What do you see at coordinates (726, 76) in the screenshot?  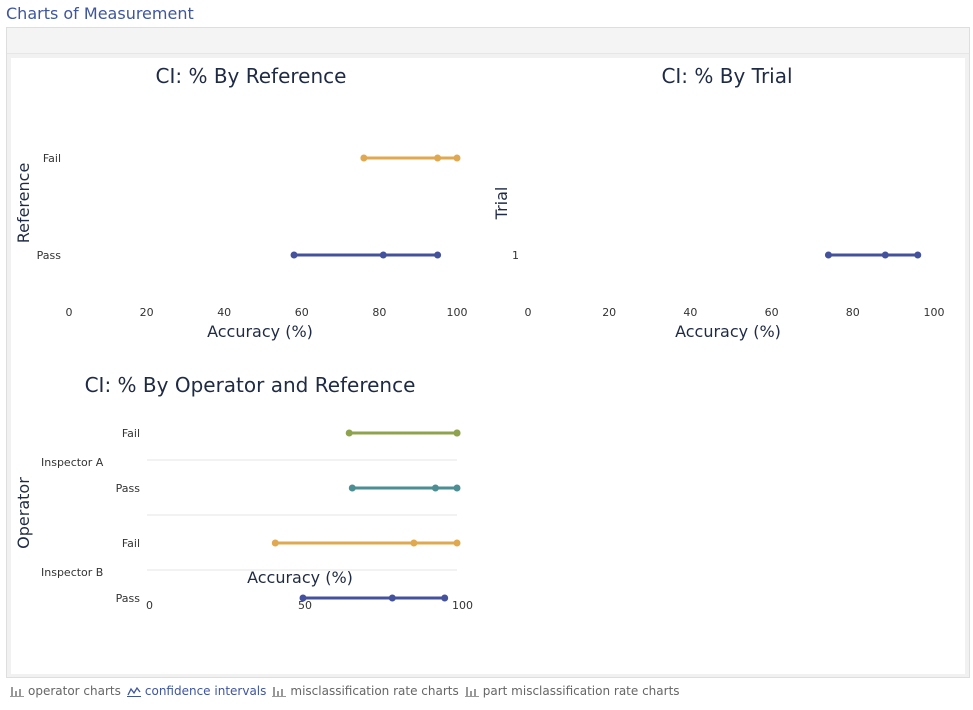 I see `chart-title: CI: % By Trial` at bounding box center [726, 76].